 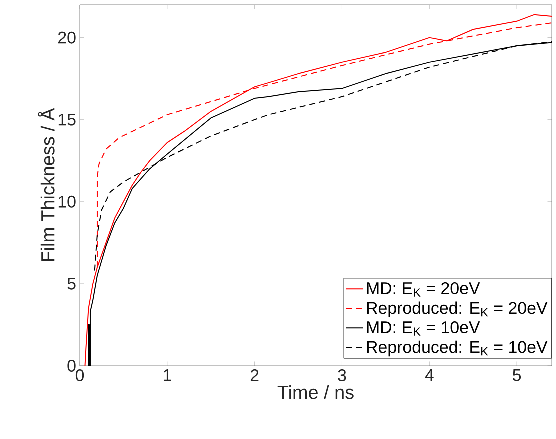 I want to click on y-tick-label: 15, so click(x=67, y=120).